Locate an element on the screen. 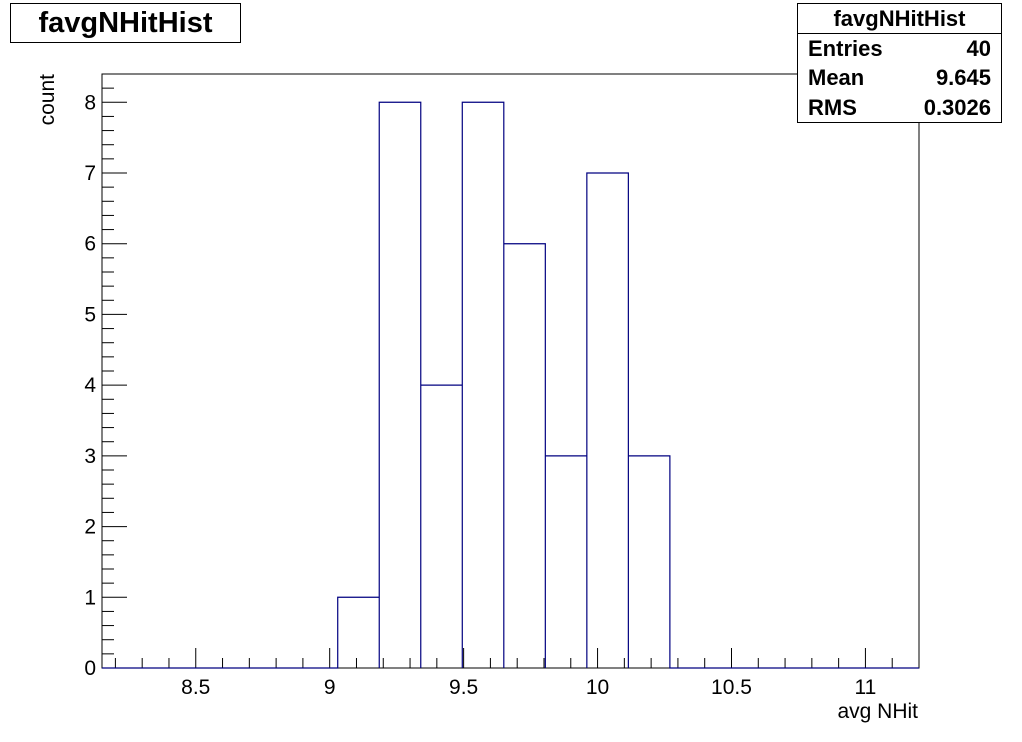 Image resolution: width=1022 pixels, height=742 pixels. x-tick-label: 10.5 is located at coordinates (731, 687).